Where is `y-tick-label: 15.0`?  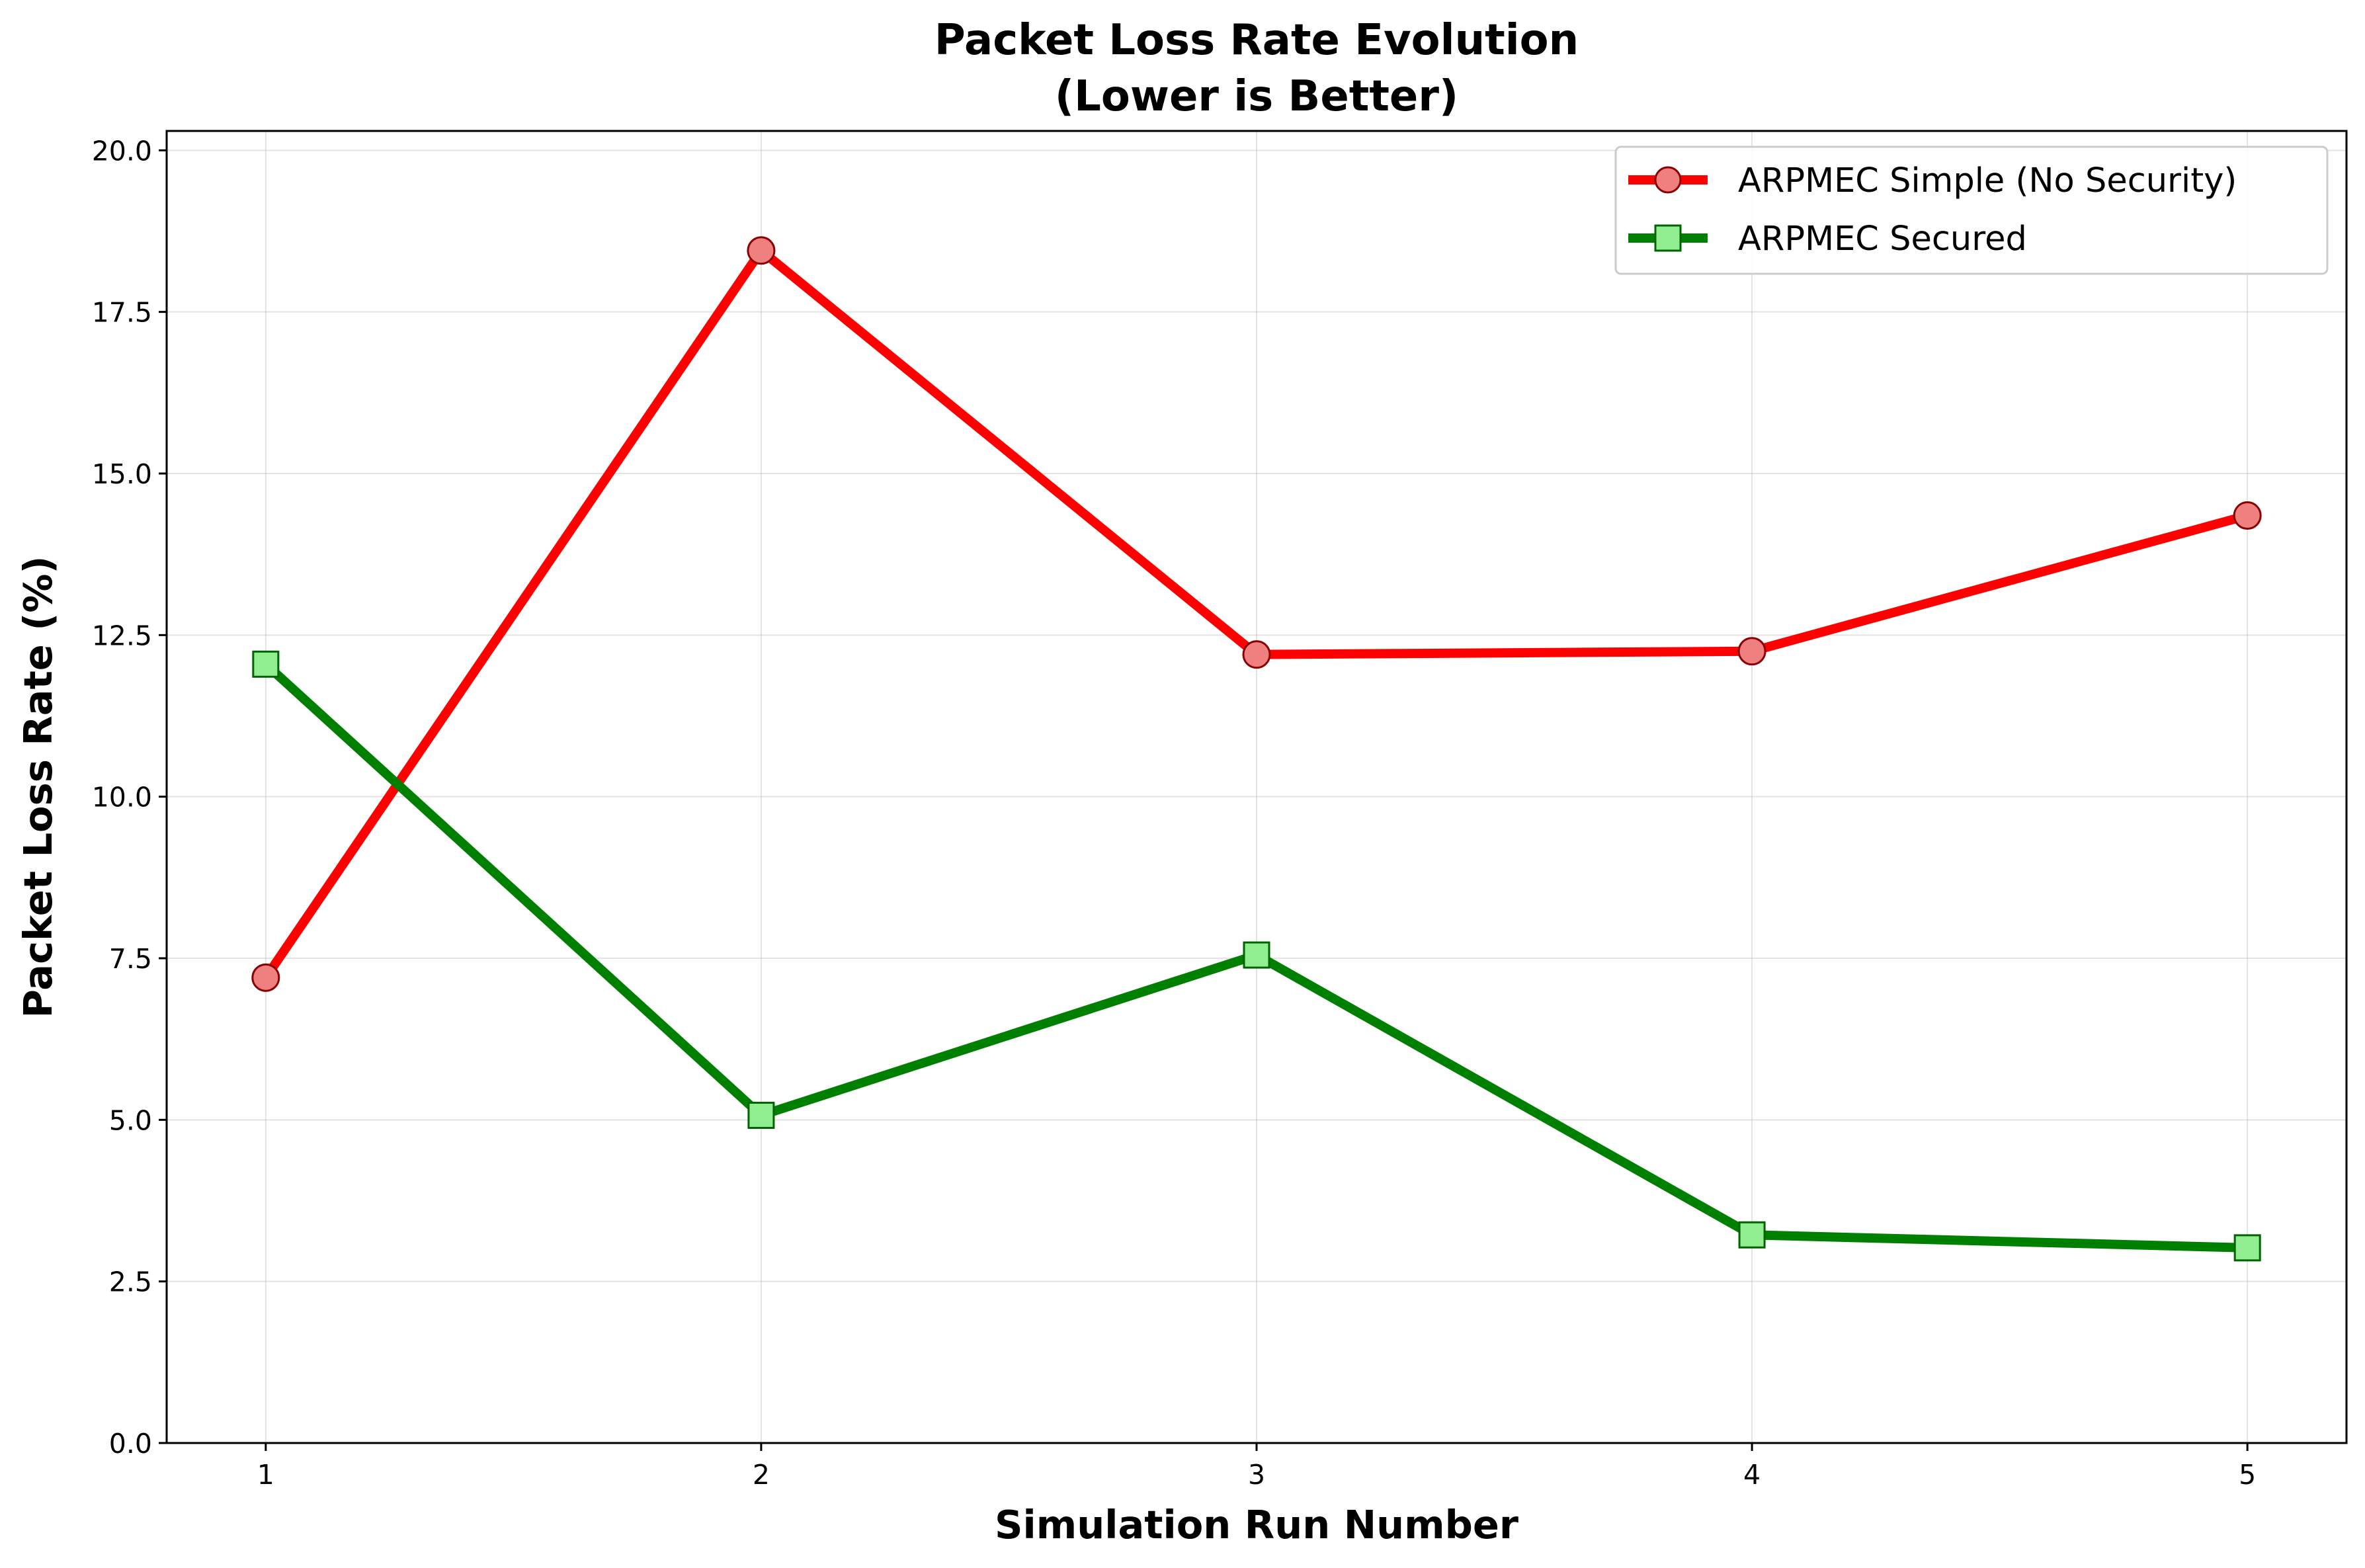
y-tick-label: 15.0 is located at coordinates (122, 474).